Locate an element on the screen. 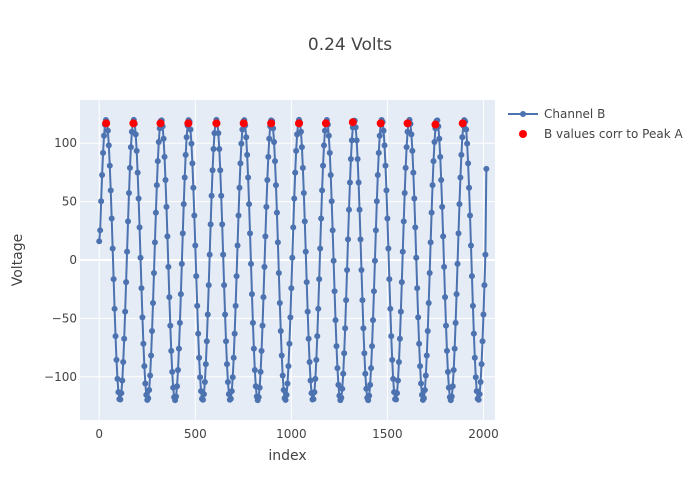  legend-item-channel-b: Channel B is located at coordinates (556, 114).